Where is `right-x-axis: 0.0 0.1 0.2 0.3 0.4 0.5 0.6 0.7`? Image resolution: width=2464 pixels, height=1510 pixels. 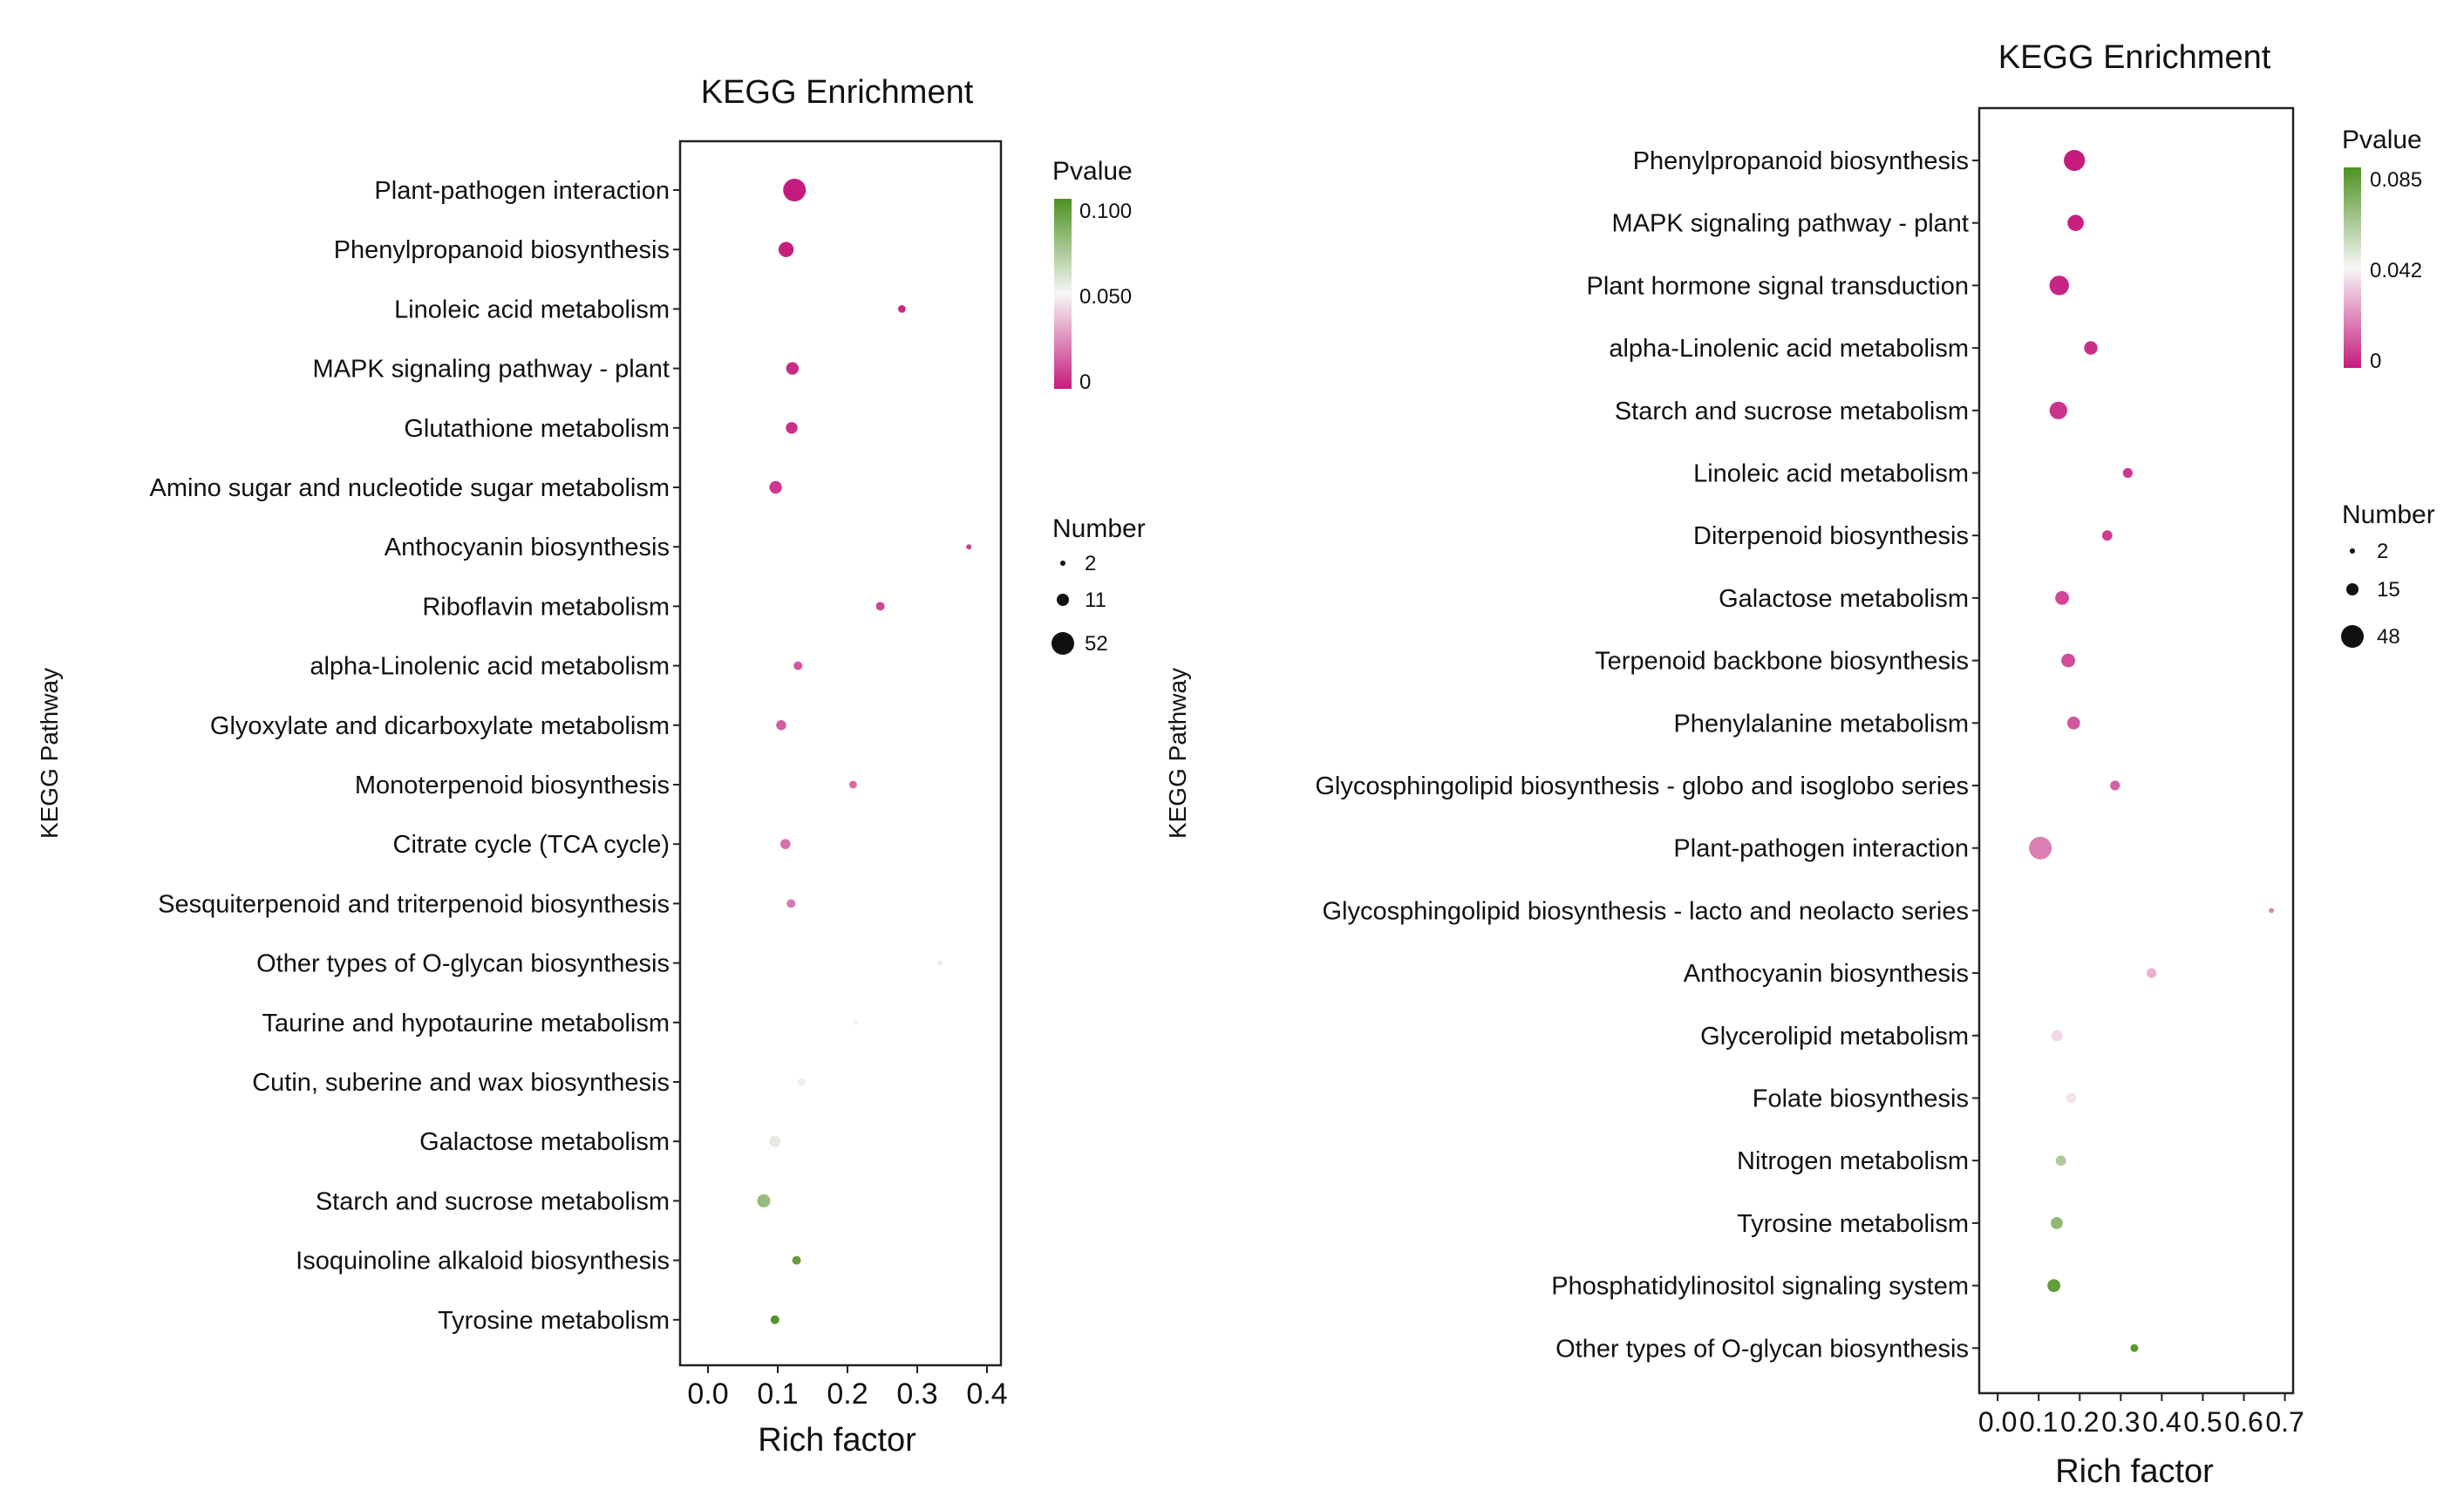 right-x-axis: 0.0 0.1 0.2 0.3 0.4 0.5 0.6 0.7 is located at coordinates (2141, 1415).